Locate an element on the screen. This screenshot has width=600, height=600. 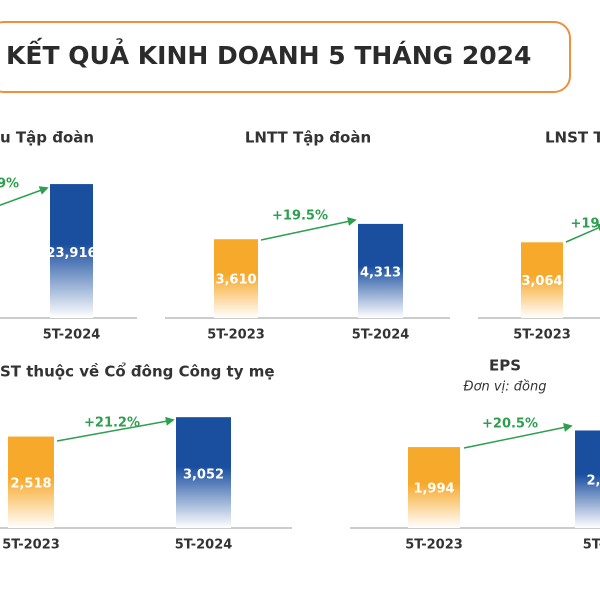
growth-label: +21.2% is located at coordinates (112, 423).